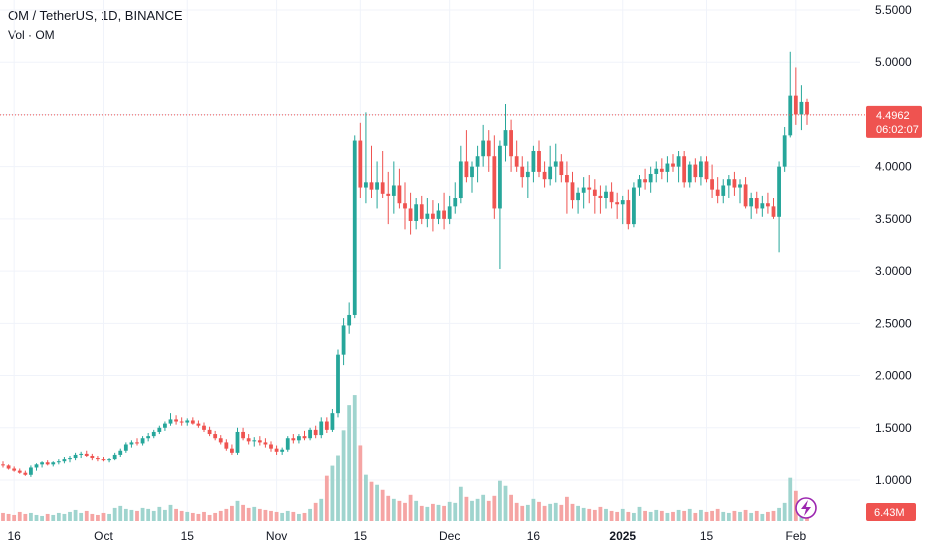  What do you see at coordinates (31, 35) in the screenshot?
I see `volume-indicator-label: Vol · OM` at bounding box center [31, 35].